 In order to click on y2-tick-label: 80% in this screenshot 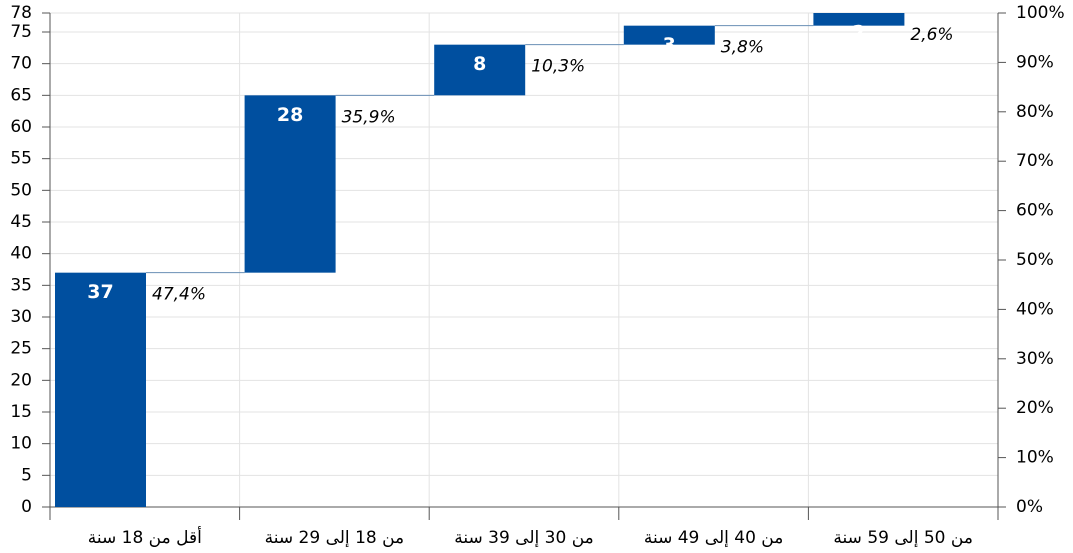, I will do `click(1035, 112)`.